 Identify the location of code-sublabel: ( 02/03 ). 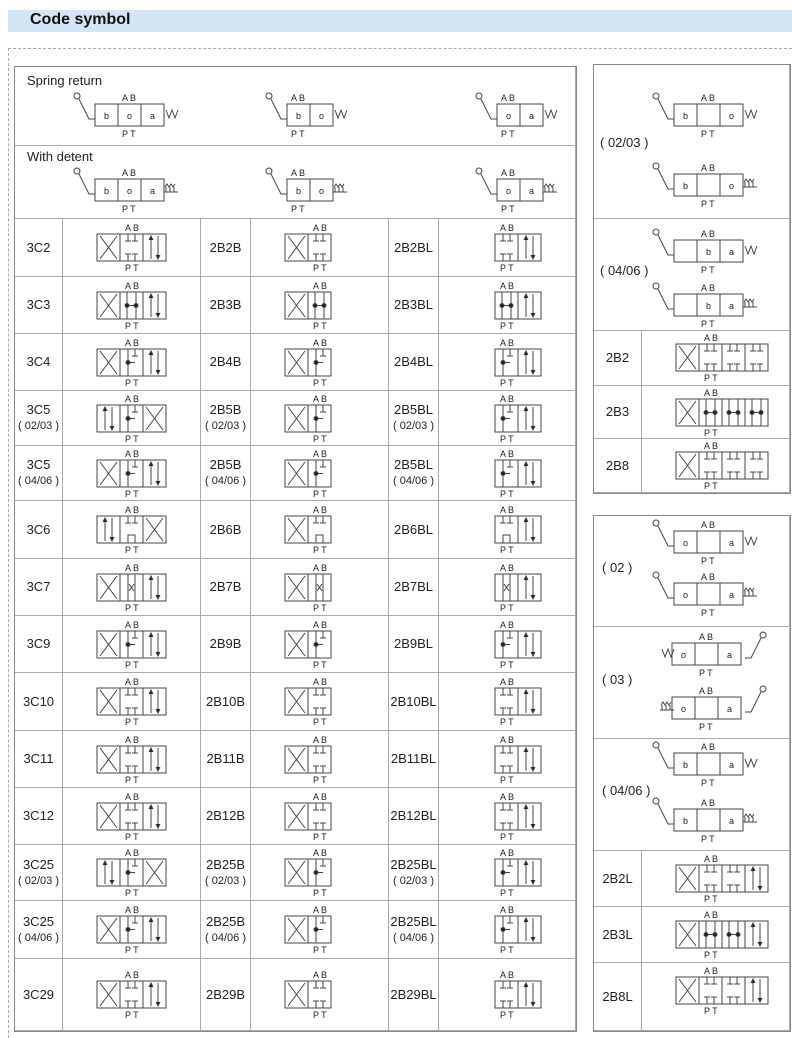
(413, 880).